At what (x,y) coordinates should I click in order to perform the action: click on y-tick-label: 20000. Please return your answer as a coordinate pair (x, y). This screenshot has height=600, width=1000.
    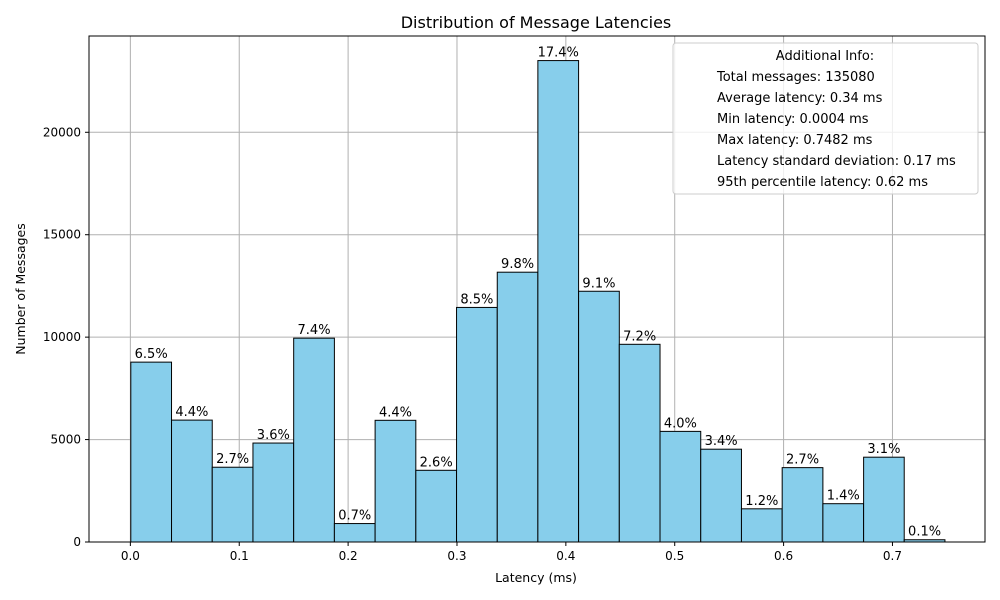
    Looking at the image, I should click on (62, 132).